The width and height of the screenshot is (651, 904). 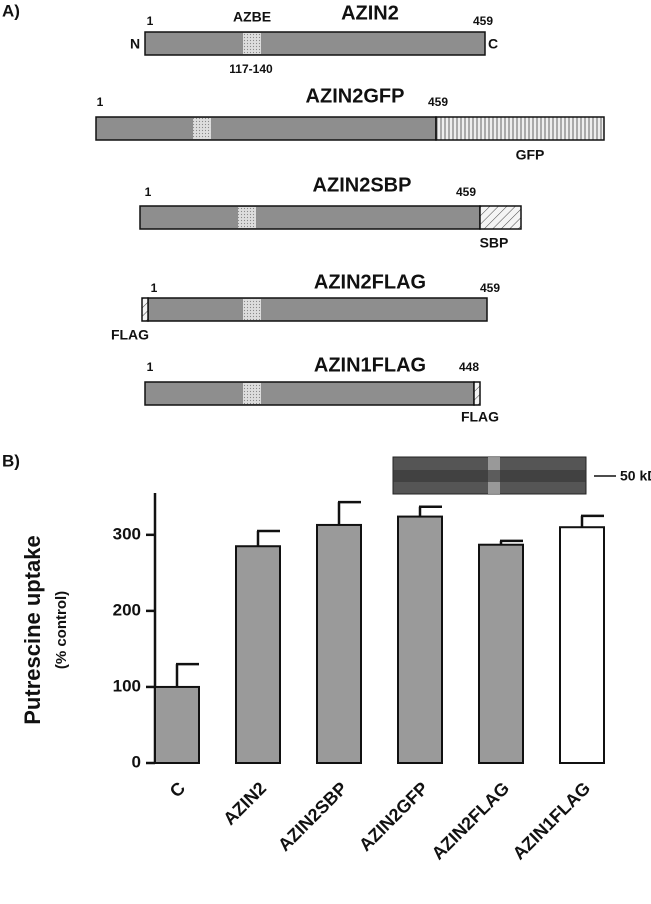 I want to click on blot-annotation: 50 kDa, so click(x=635, y=476).